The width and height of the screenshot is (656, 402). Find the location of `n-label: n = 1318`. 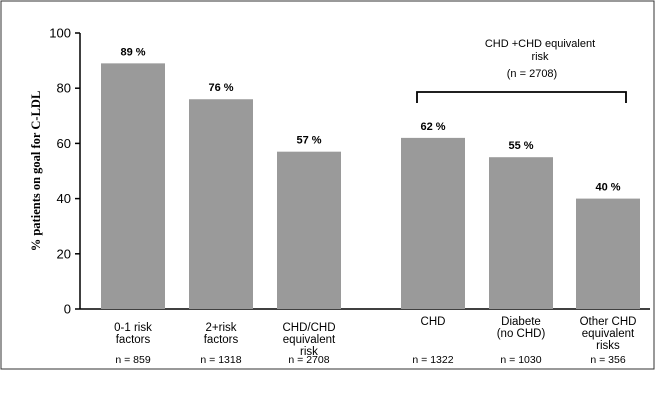

n-label: n = 1318 is located at coordinates (220, 360).